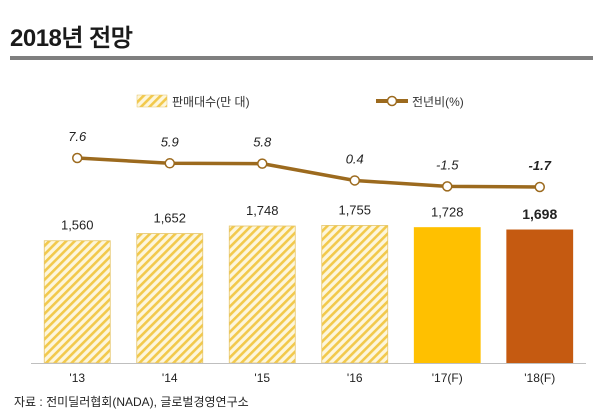  I want to click on x-tick-label-5: '18(F), so click(539, 378).